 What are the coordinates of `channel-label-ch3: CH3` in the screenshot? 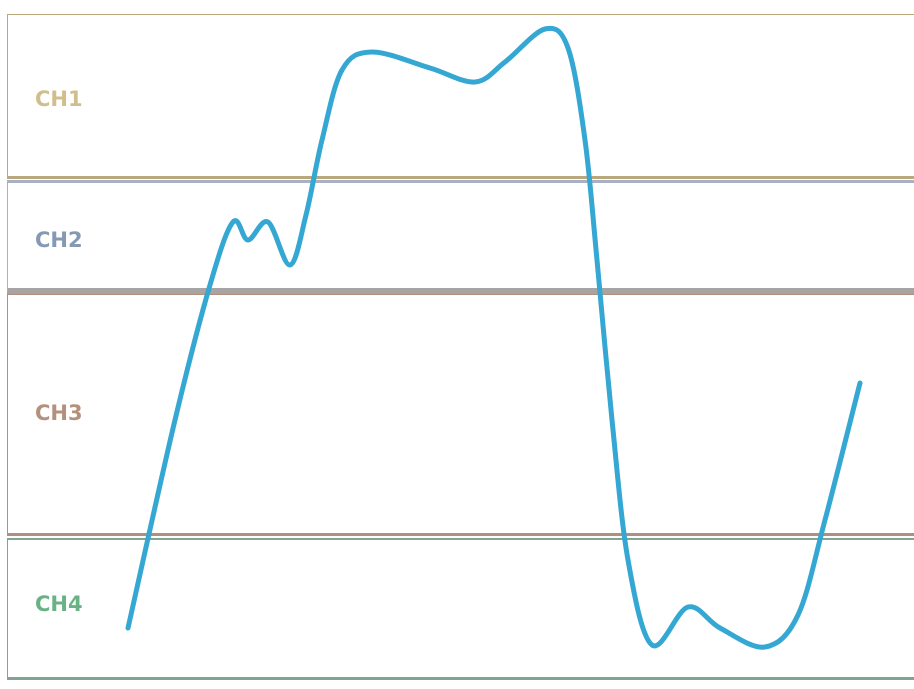 It's located at (59, 413).